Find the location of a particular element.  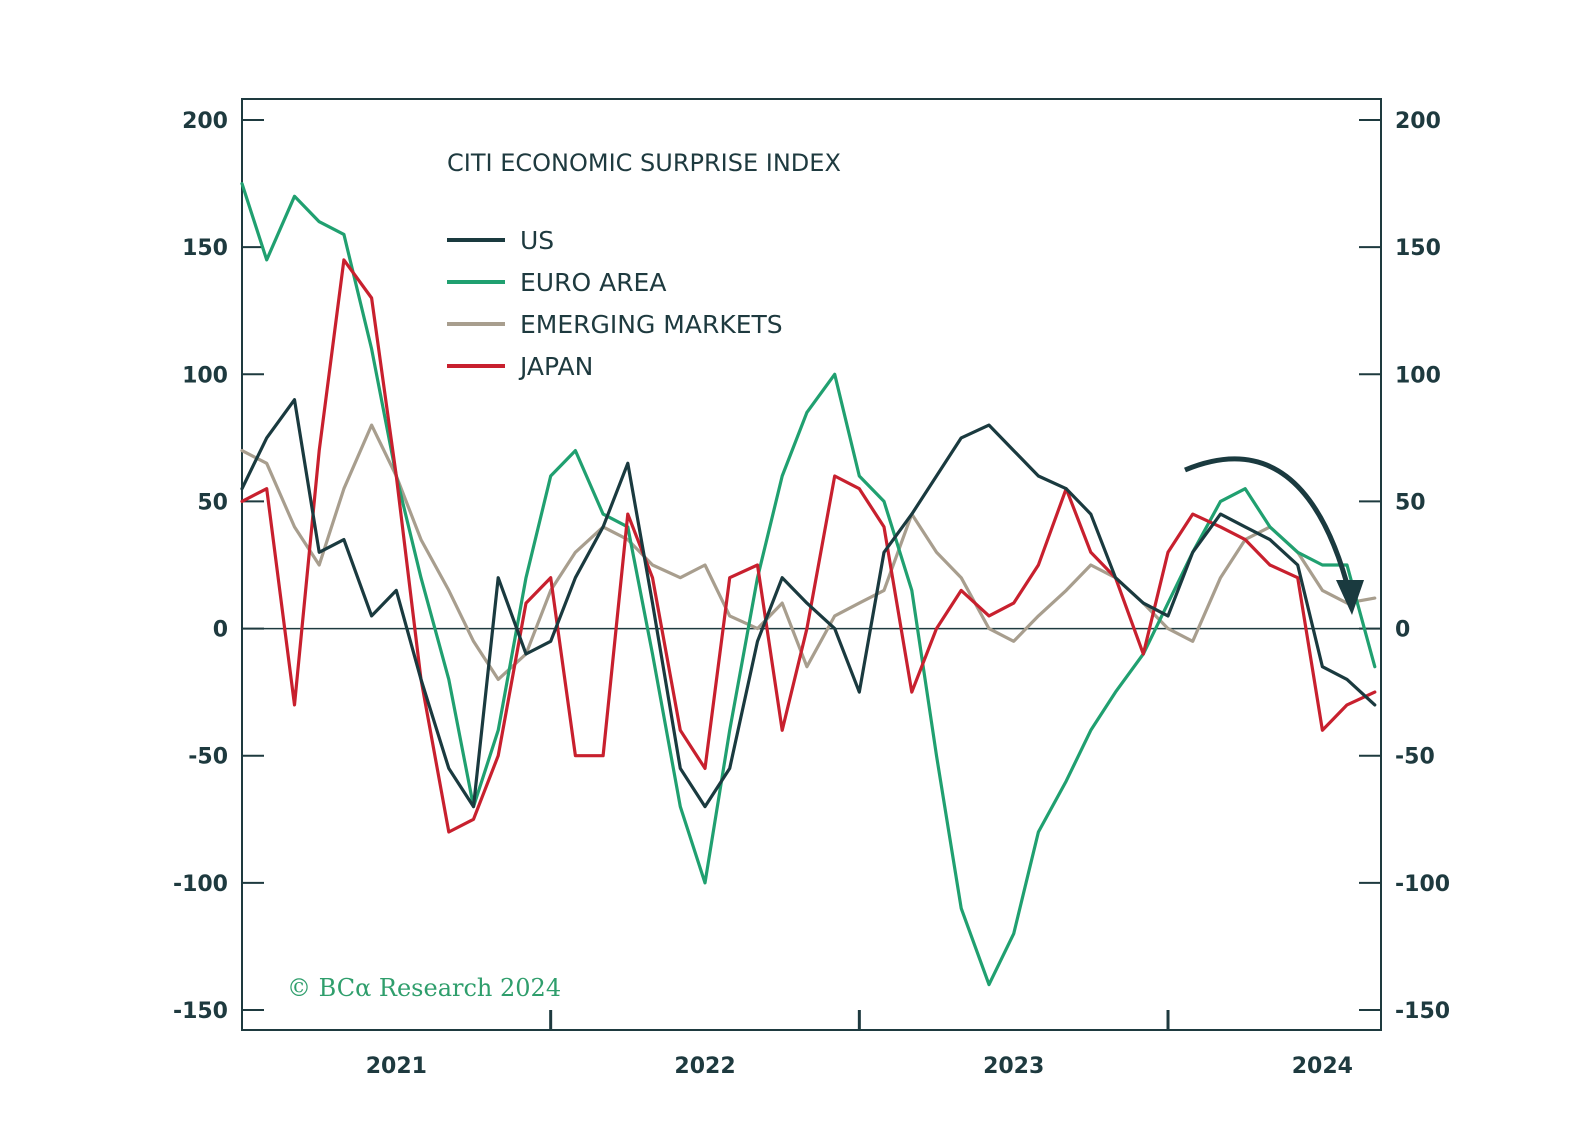

y-tick-label-left: -150 is located at coordinates (200, 1011).